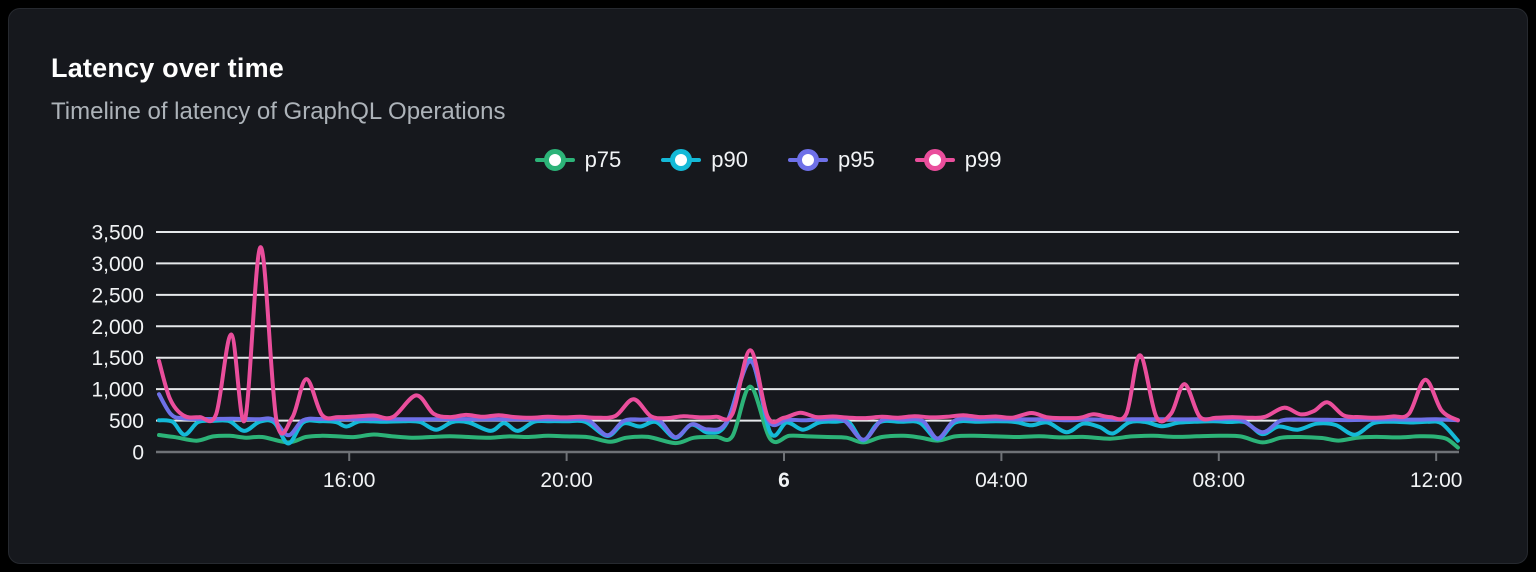  What do you see at coordinates (1219, 480) in the screenshot?
I see `x-tick-label: 08:00` at bounding box center [1219, 480].